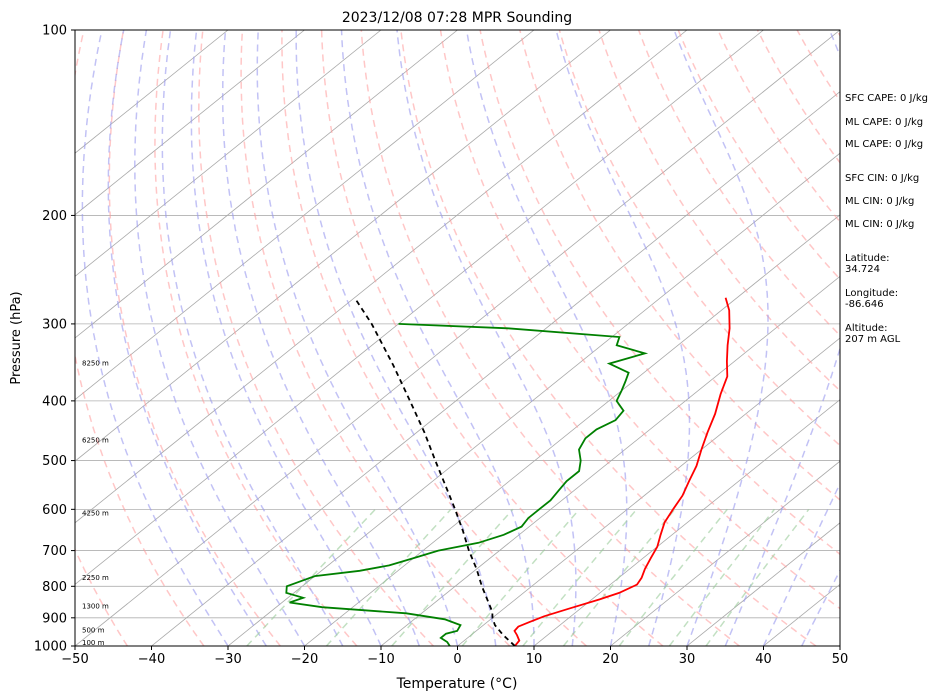 This screenshot has height=700, width=947. Describe the element at coordinates (50, 647) in the screenshot. I see `y-tick-label: 1000` at that location.